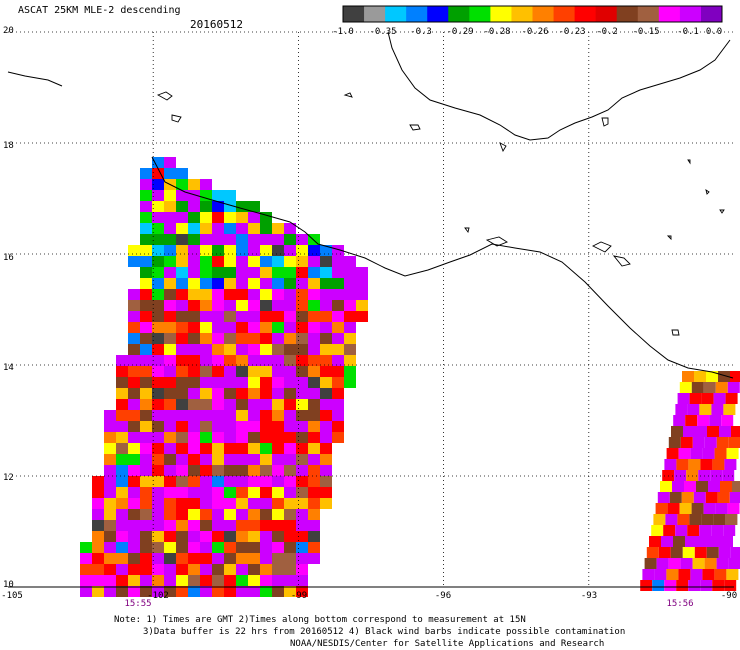  I want to click on colorbar-segment, so click(438, 14).